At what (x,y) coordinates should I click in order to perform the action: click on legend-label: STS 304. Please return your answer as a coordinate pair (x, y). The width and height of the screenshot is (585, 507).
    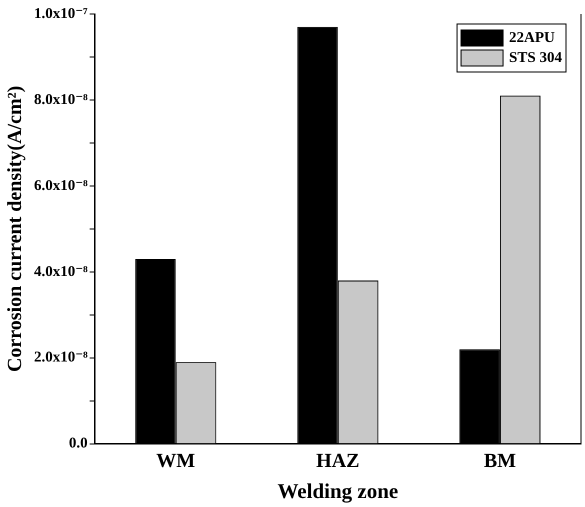
    Looking at the image, I should click on (535, 58).